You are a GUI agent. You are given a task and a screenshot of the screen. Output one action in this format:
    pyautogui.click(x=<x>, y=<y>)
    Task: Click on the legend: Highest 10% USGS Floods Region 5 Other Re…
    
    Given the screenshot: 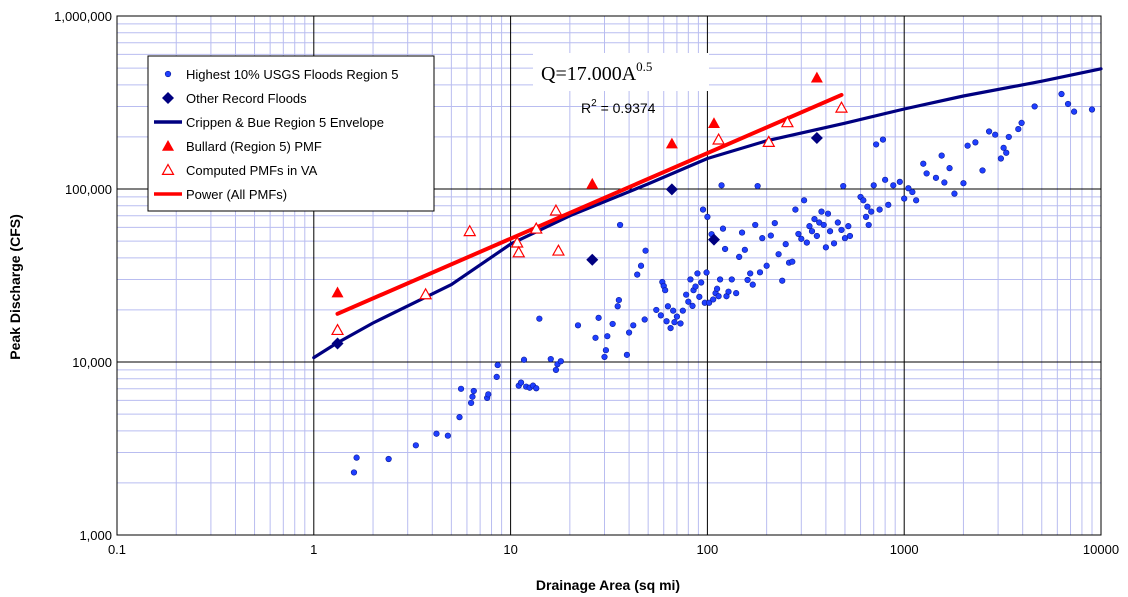 What is the action you would take?
    pyautogui.click(x=291, y=133)
    